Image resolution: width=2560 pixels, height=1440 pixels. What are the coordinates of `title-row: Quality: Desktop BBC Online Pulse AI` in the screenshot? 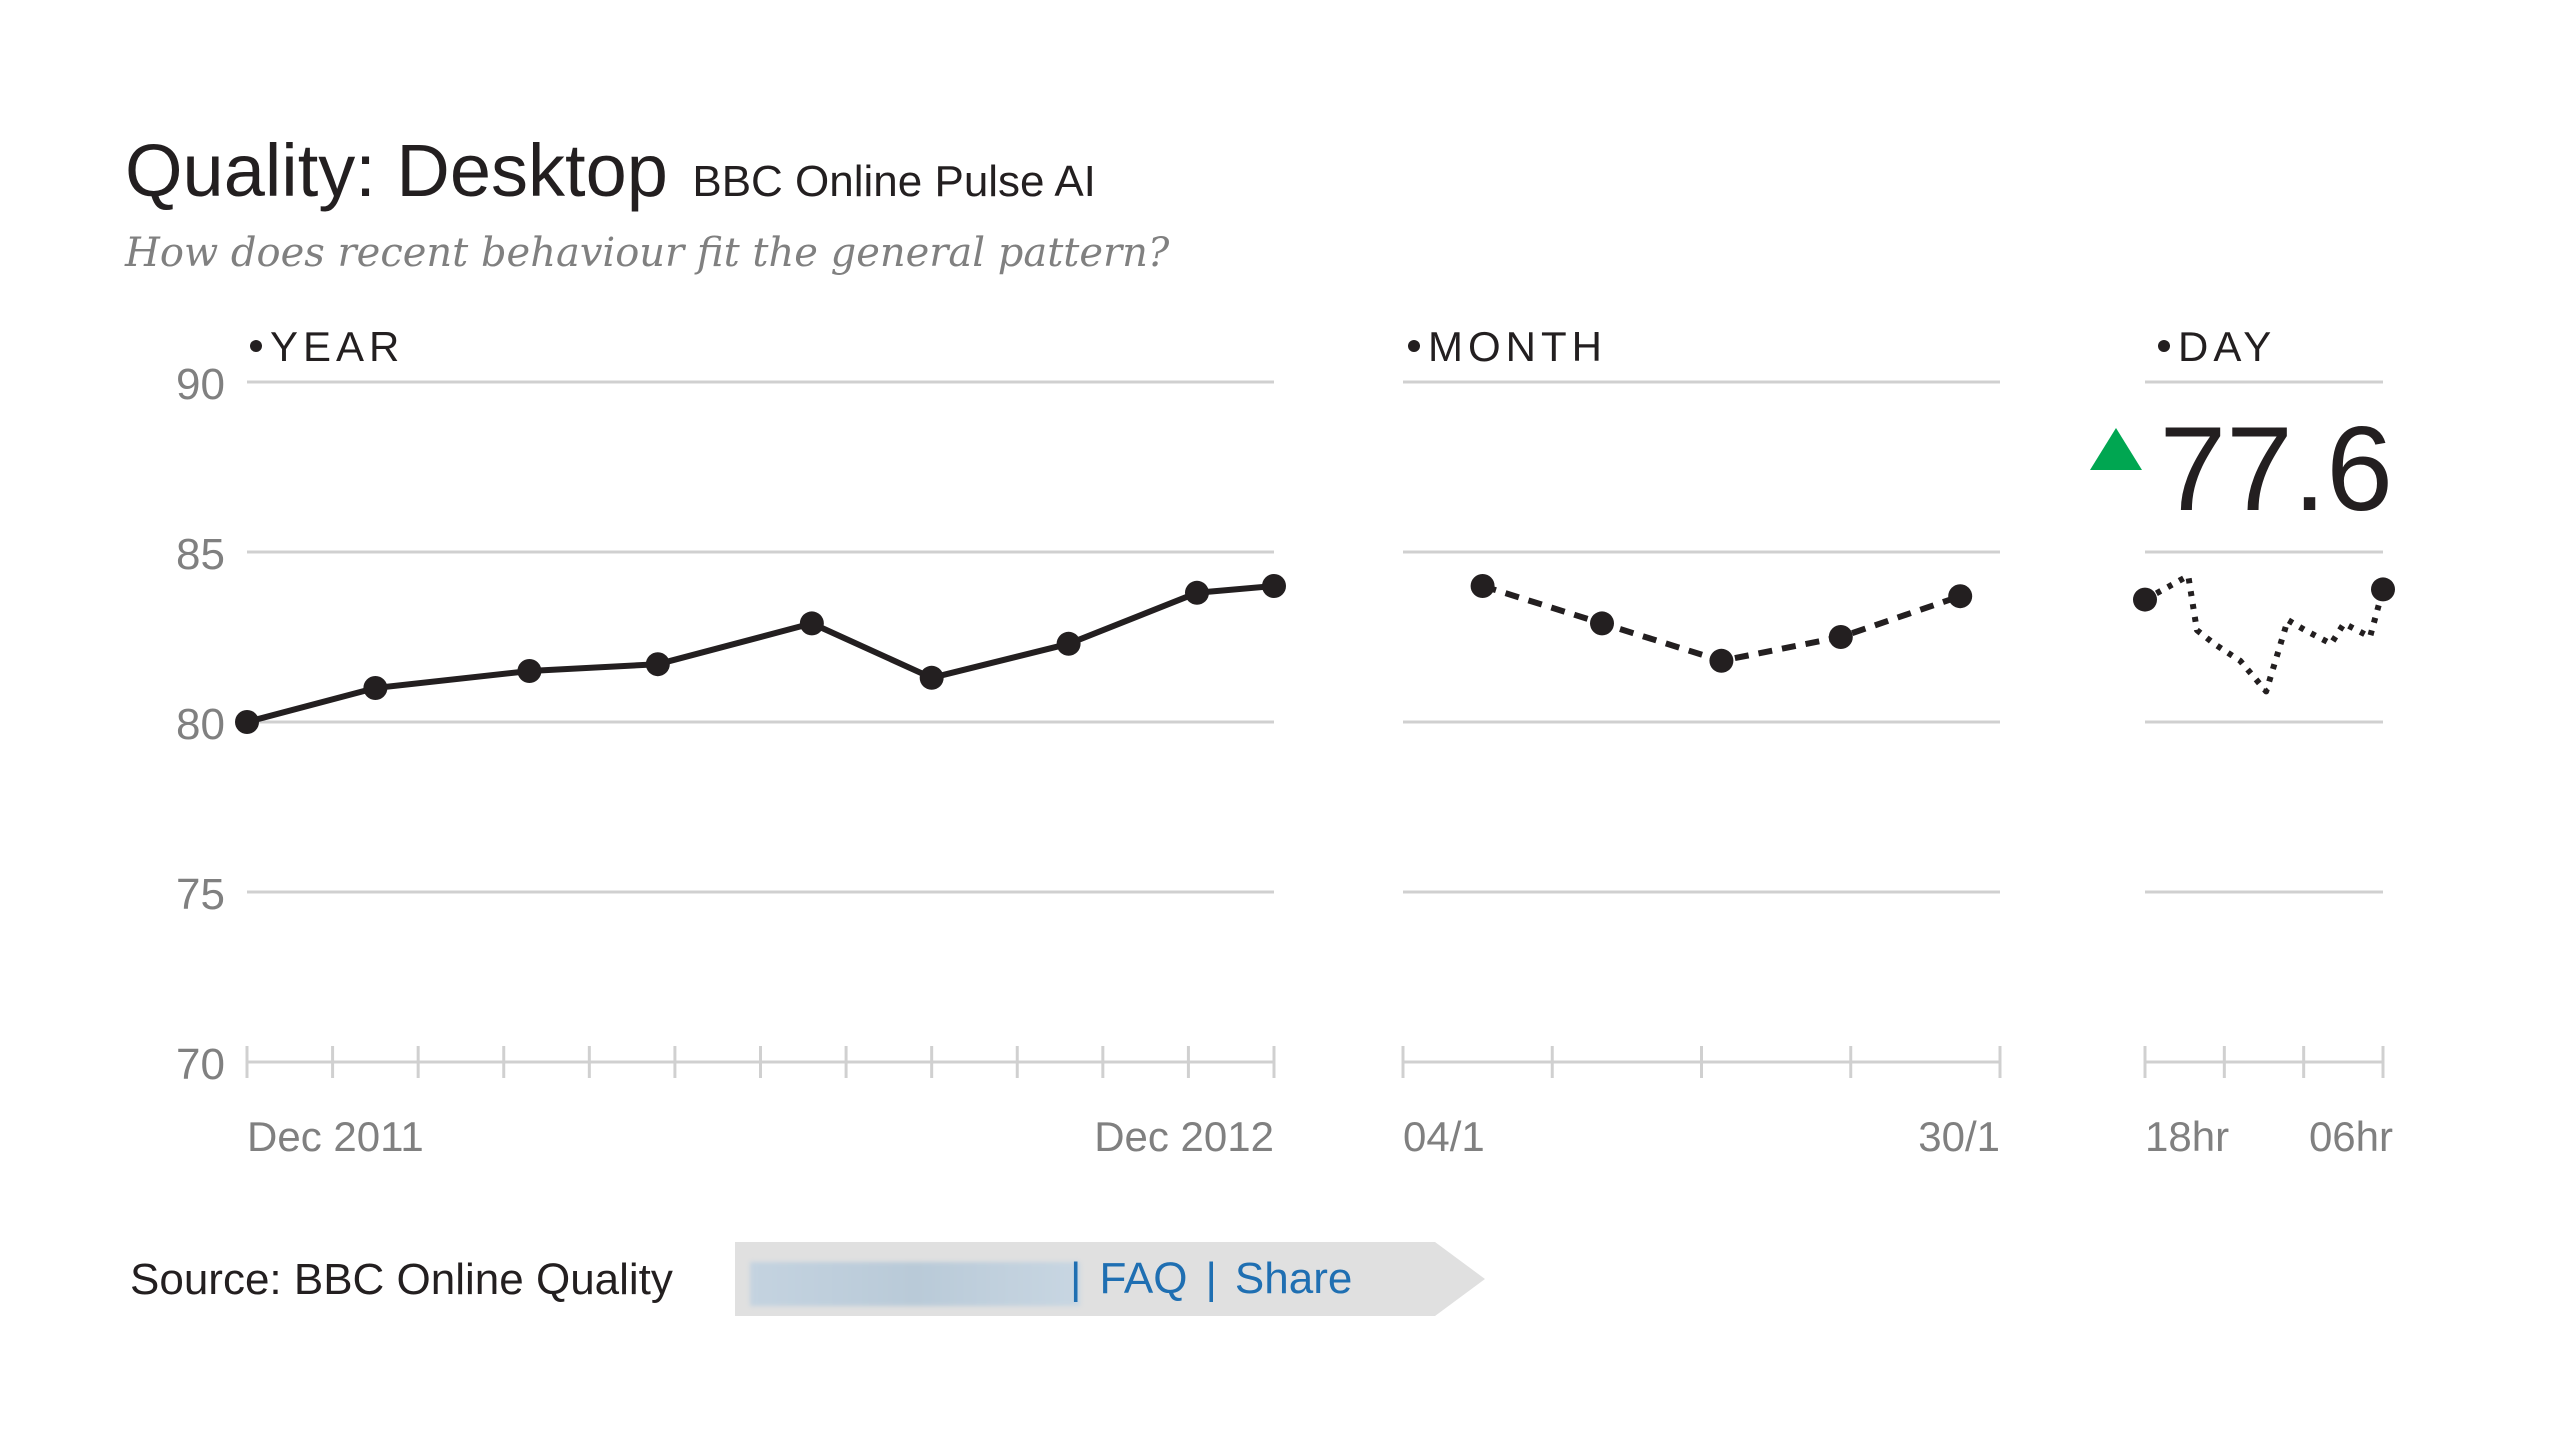 It's located at (610, 170).